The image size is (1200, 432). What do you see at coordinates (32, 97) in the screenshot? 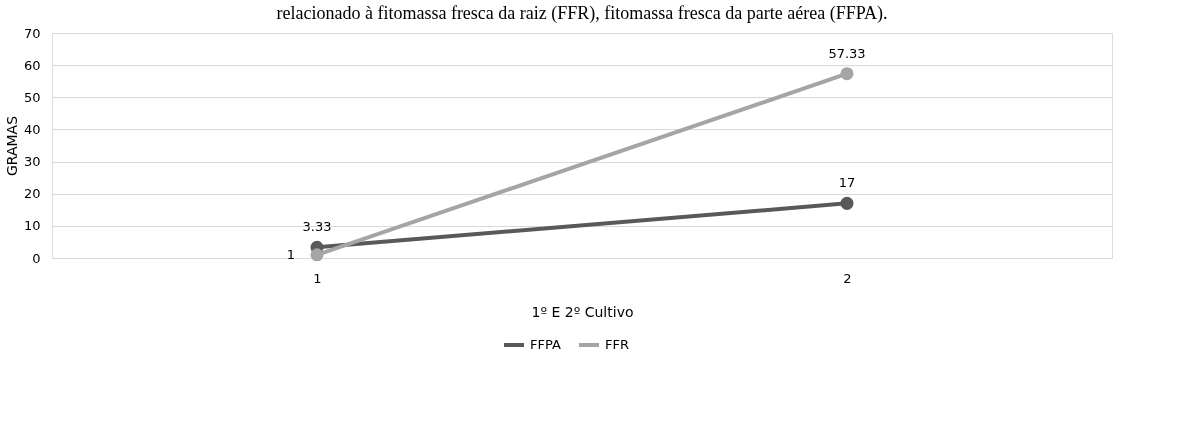
I see `y-tick-label: 50` at bounding box center [32, 97].